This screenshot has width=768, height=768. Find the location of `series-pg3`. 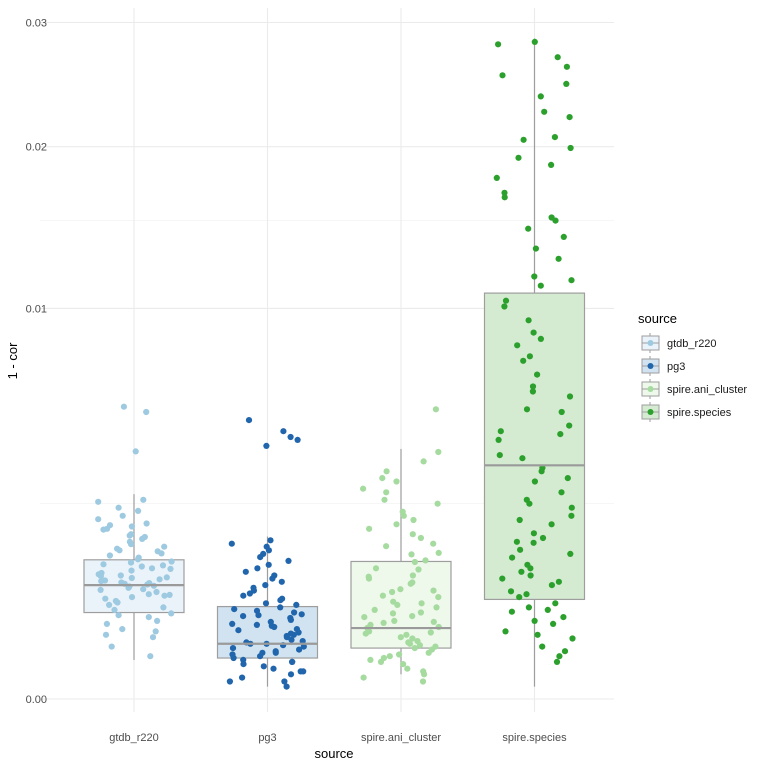

series-pg3 is located at coordinates (267, 553).